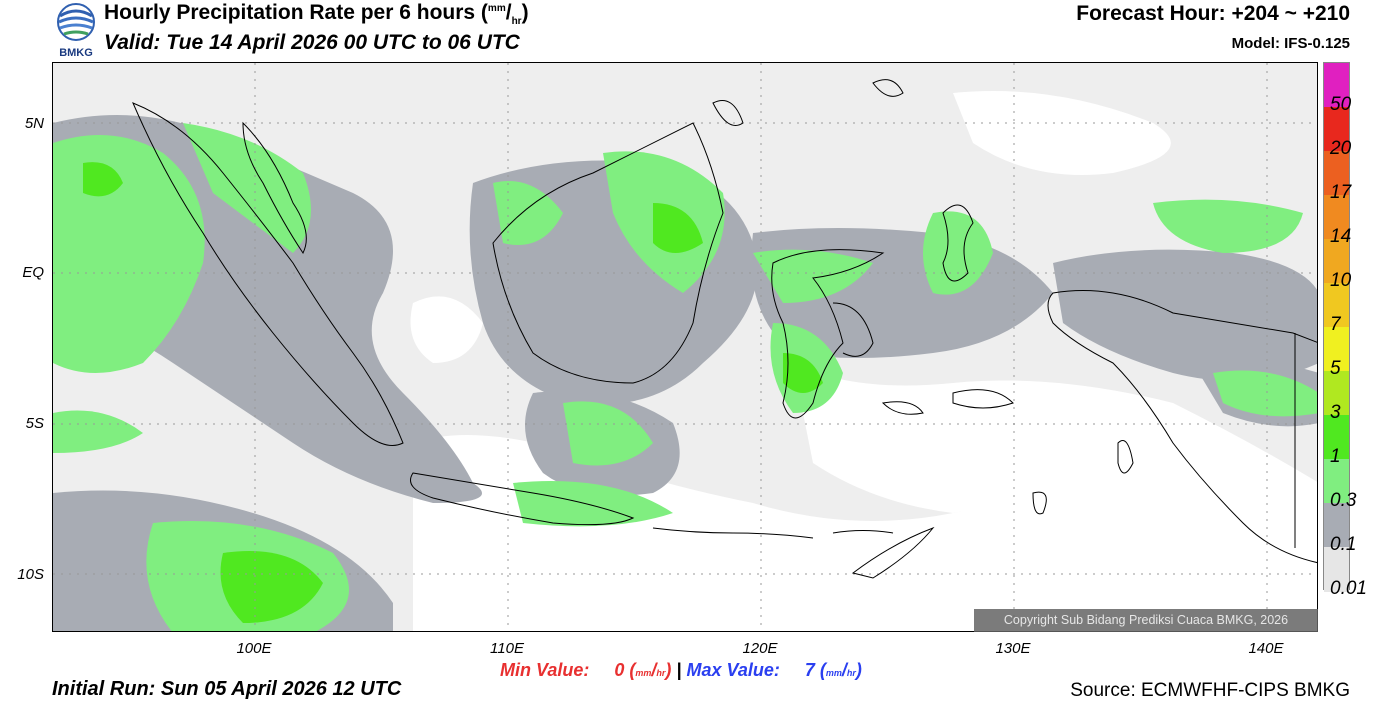 This screenshot has height=709, width=1400. What do you see at coordinates (76, 52) in the screenshot?
I see `logo-text: BMKG` at bounding box center [76, 52].